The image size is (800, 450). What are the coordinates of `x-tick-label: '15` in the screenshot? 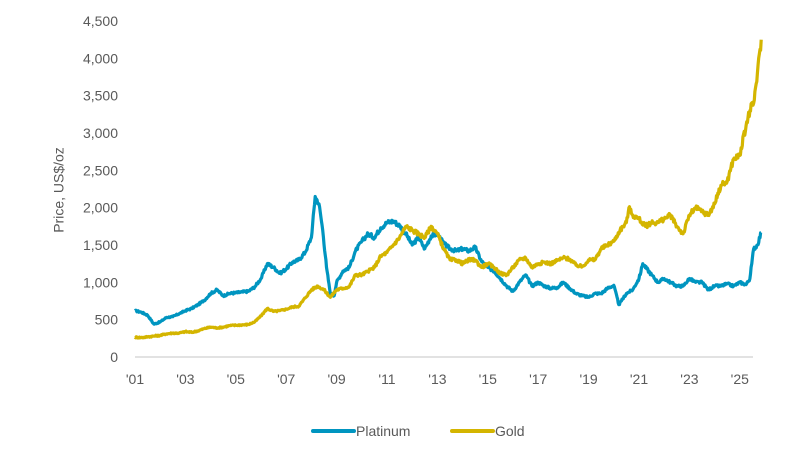 It's located at (488, 379).